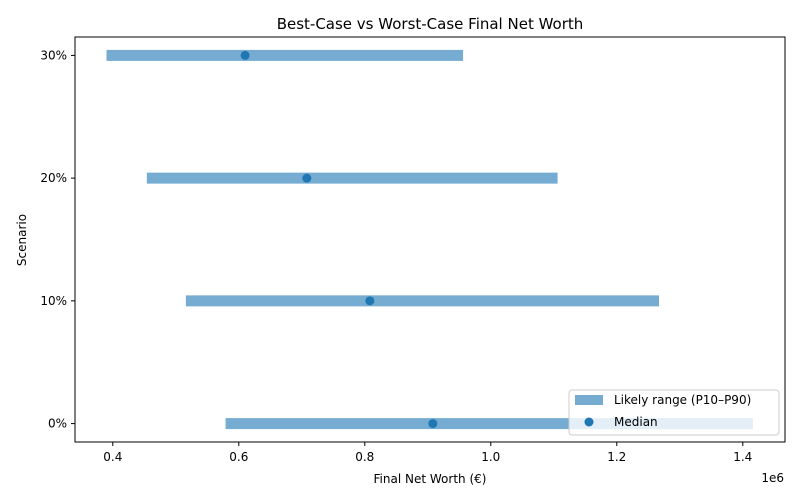  What do you see at coordinates (53, 55) in the screenshot?
I see `y-tick-label: 30%` at bounding box center [53, 55].